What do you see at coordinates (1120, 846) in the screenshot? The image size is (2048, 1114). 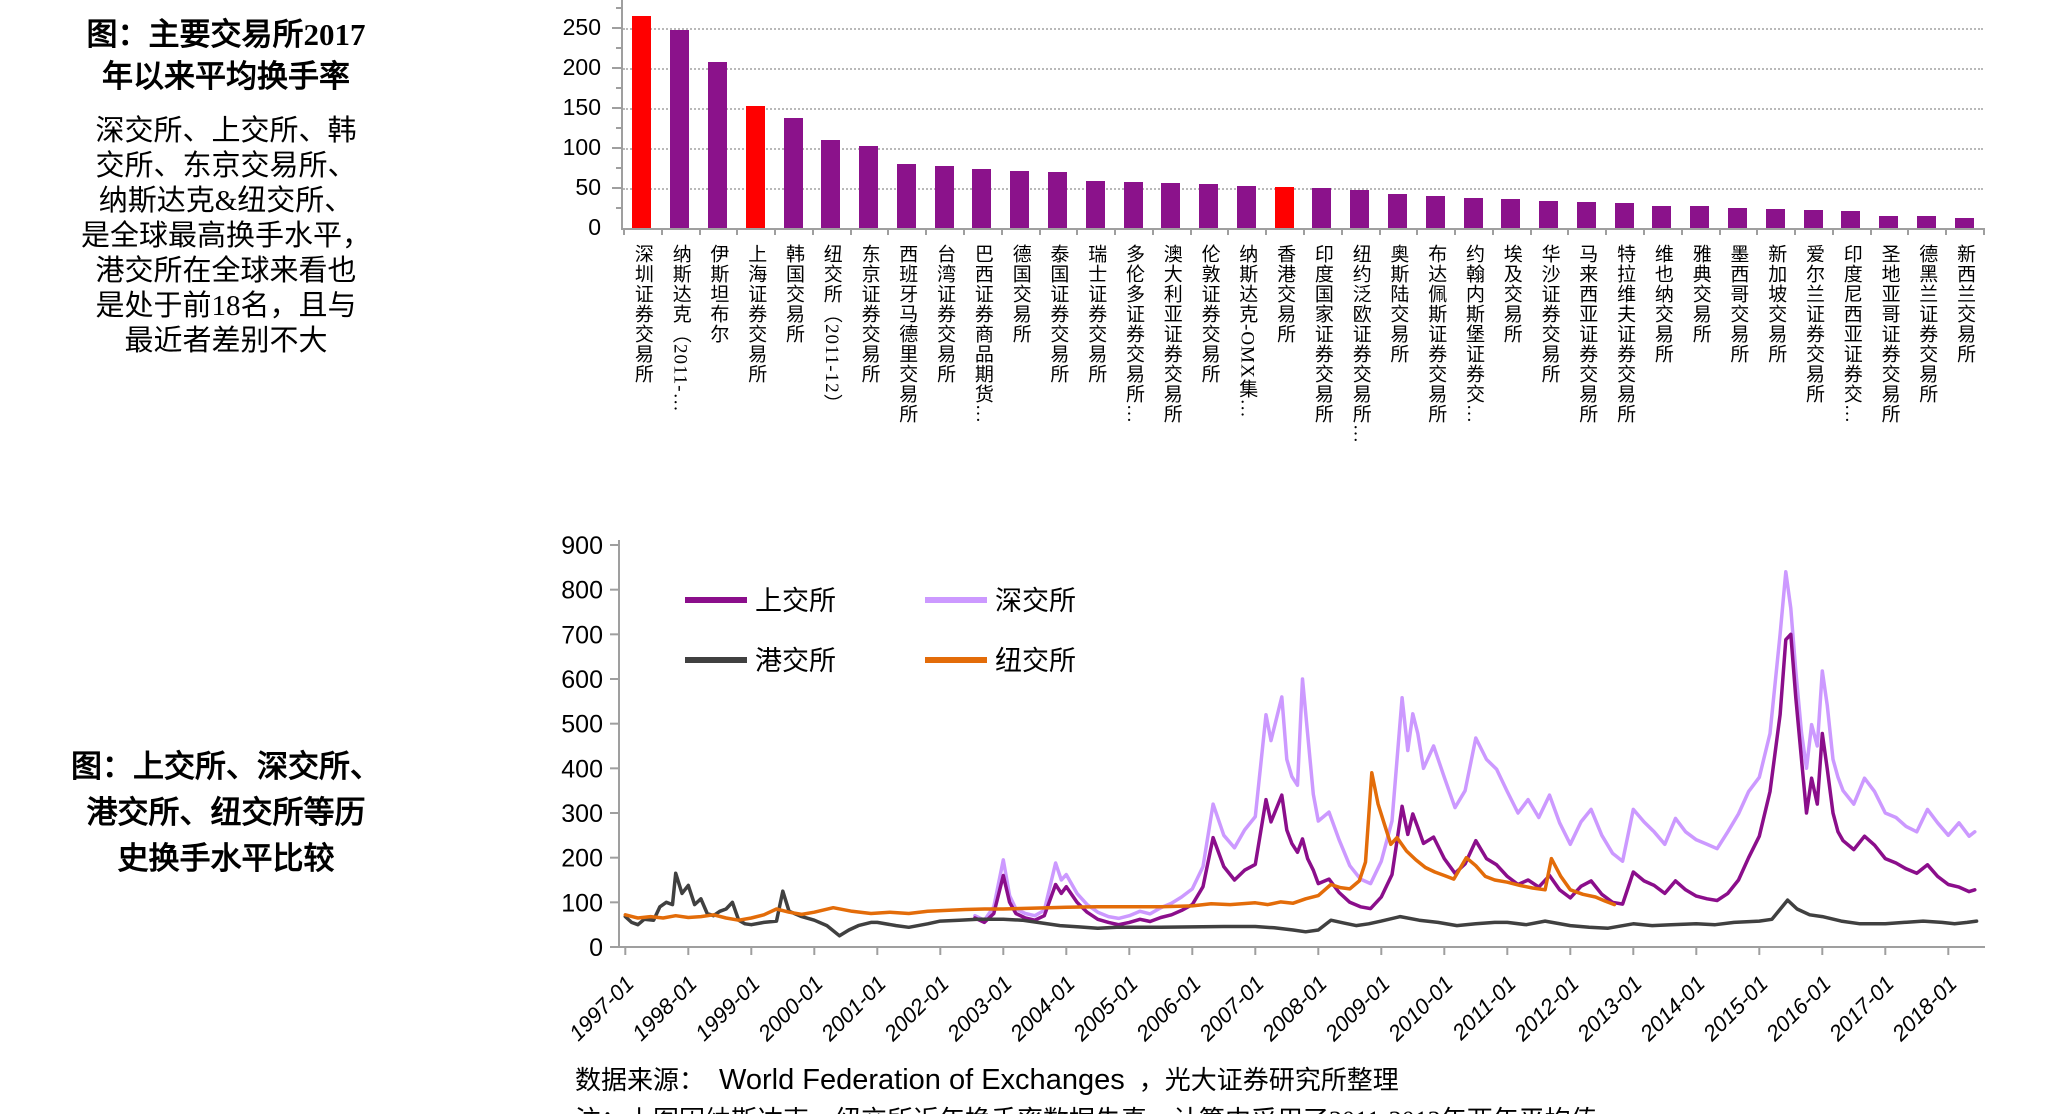 I see `series-line-nyse` at bounding box center [1120, 846].